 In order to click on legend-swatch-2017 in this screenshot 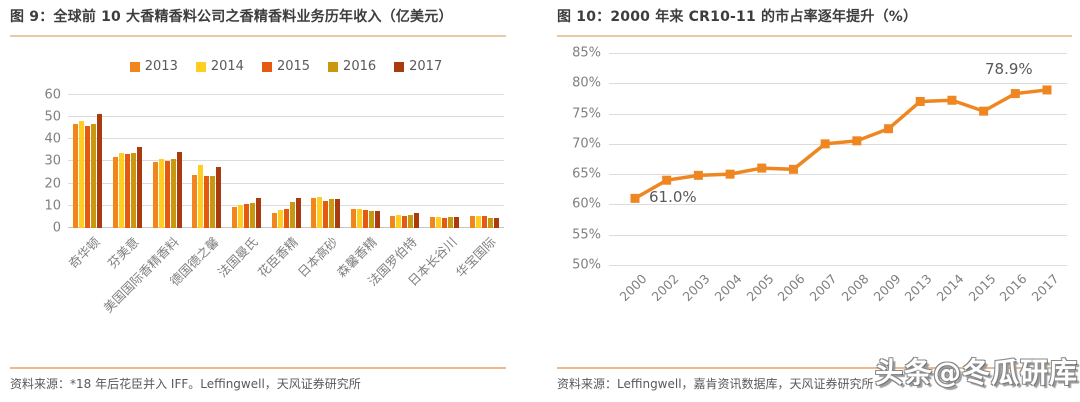, I will do `click(399, 66)`.